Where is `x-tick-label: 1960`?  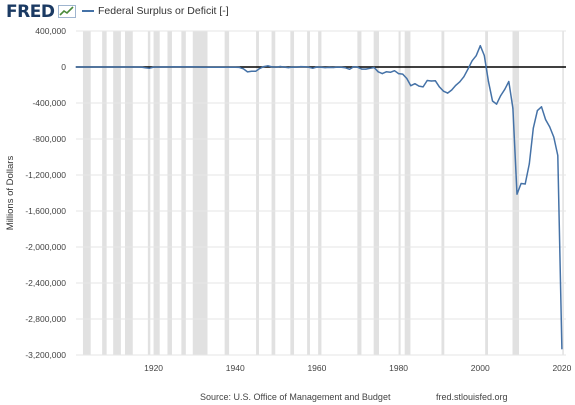
x-tick-label: 1960 is located at coordinates (316, 368).